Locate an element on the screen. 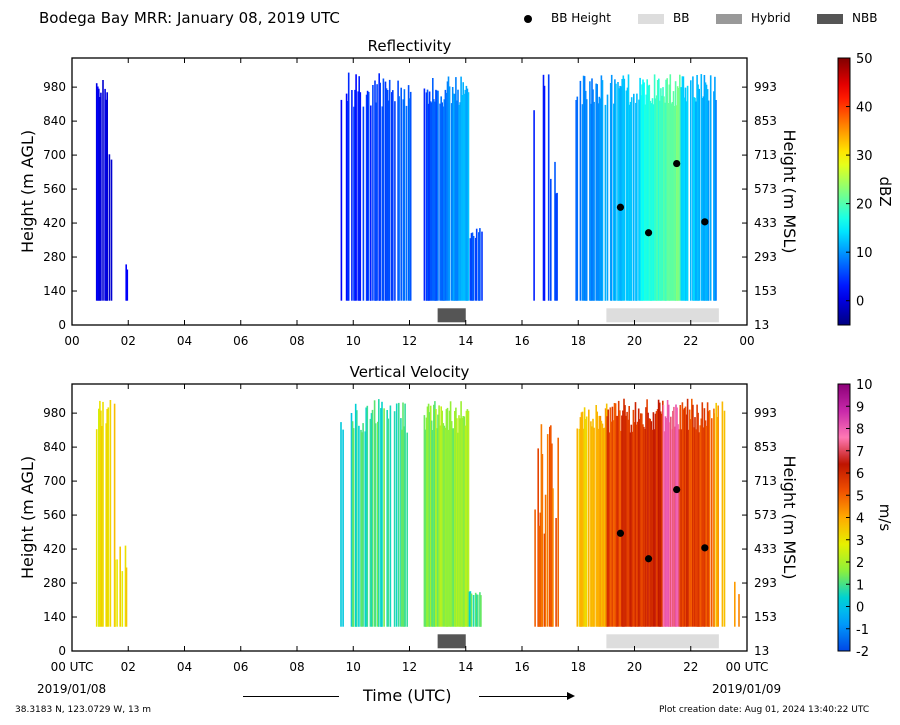  x-tick-label: 06 is located at coordinates (240, 341).